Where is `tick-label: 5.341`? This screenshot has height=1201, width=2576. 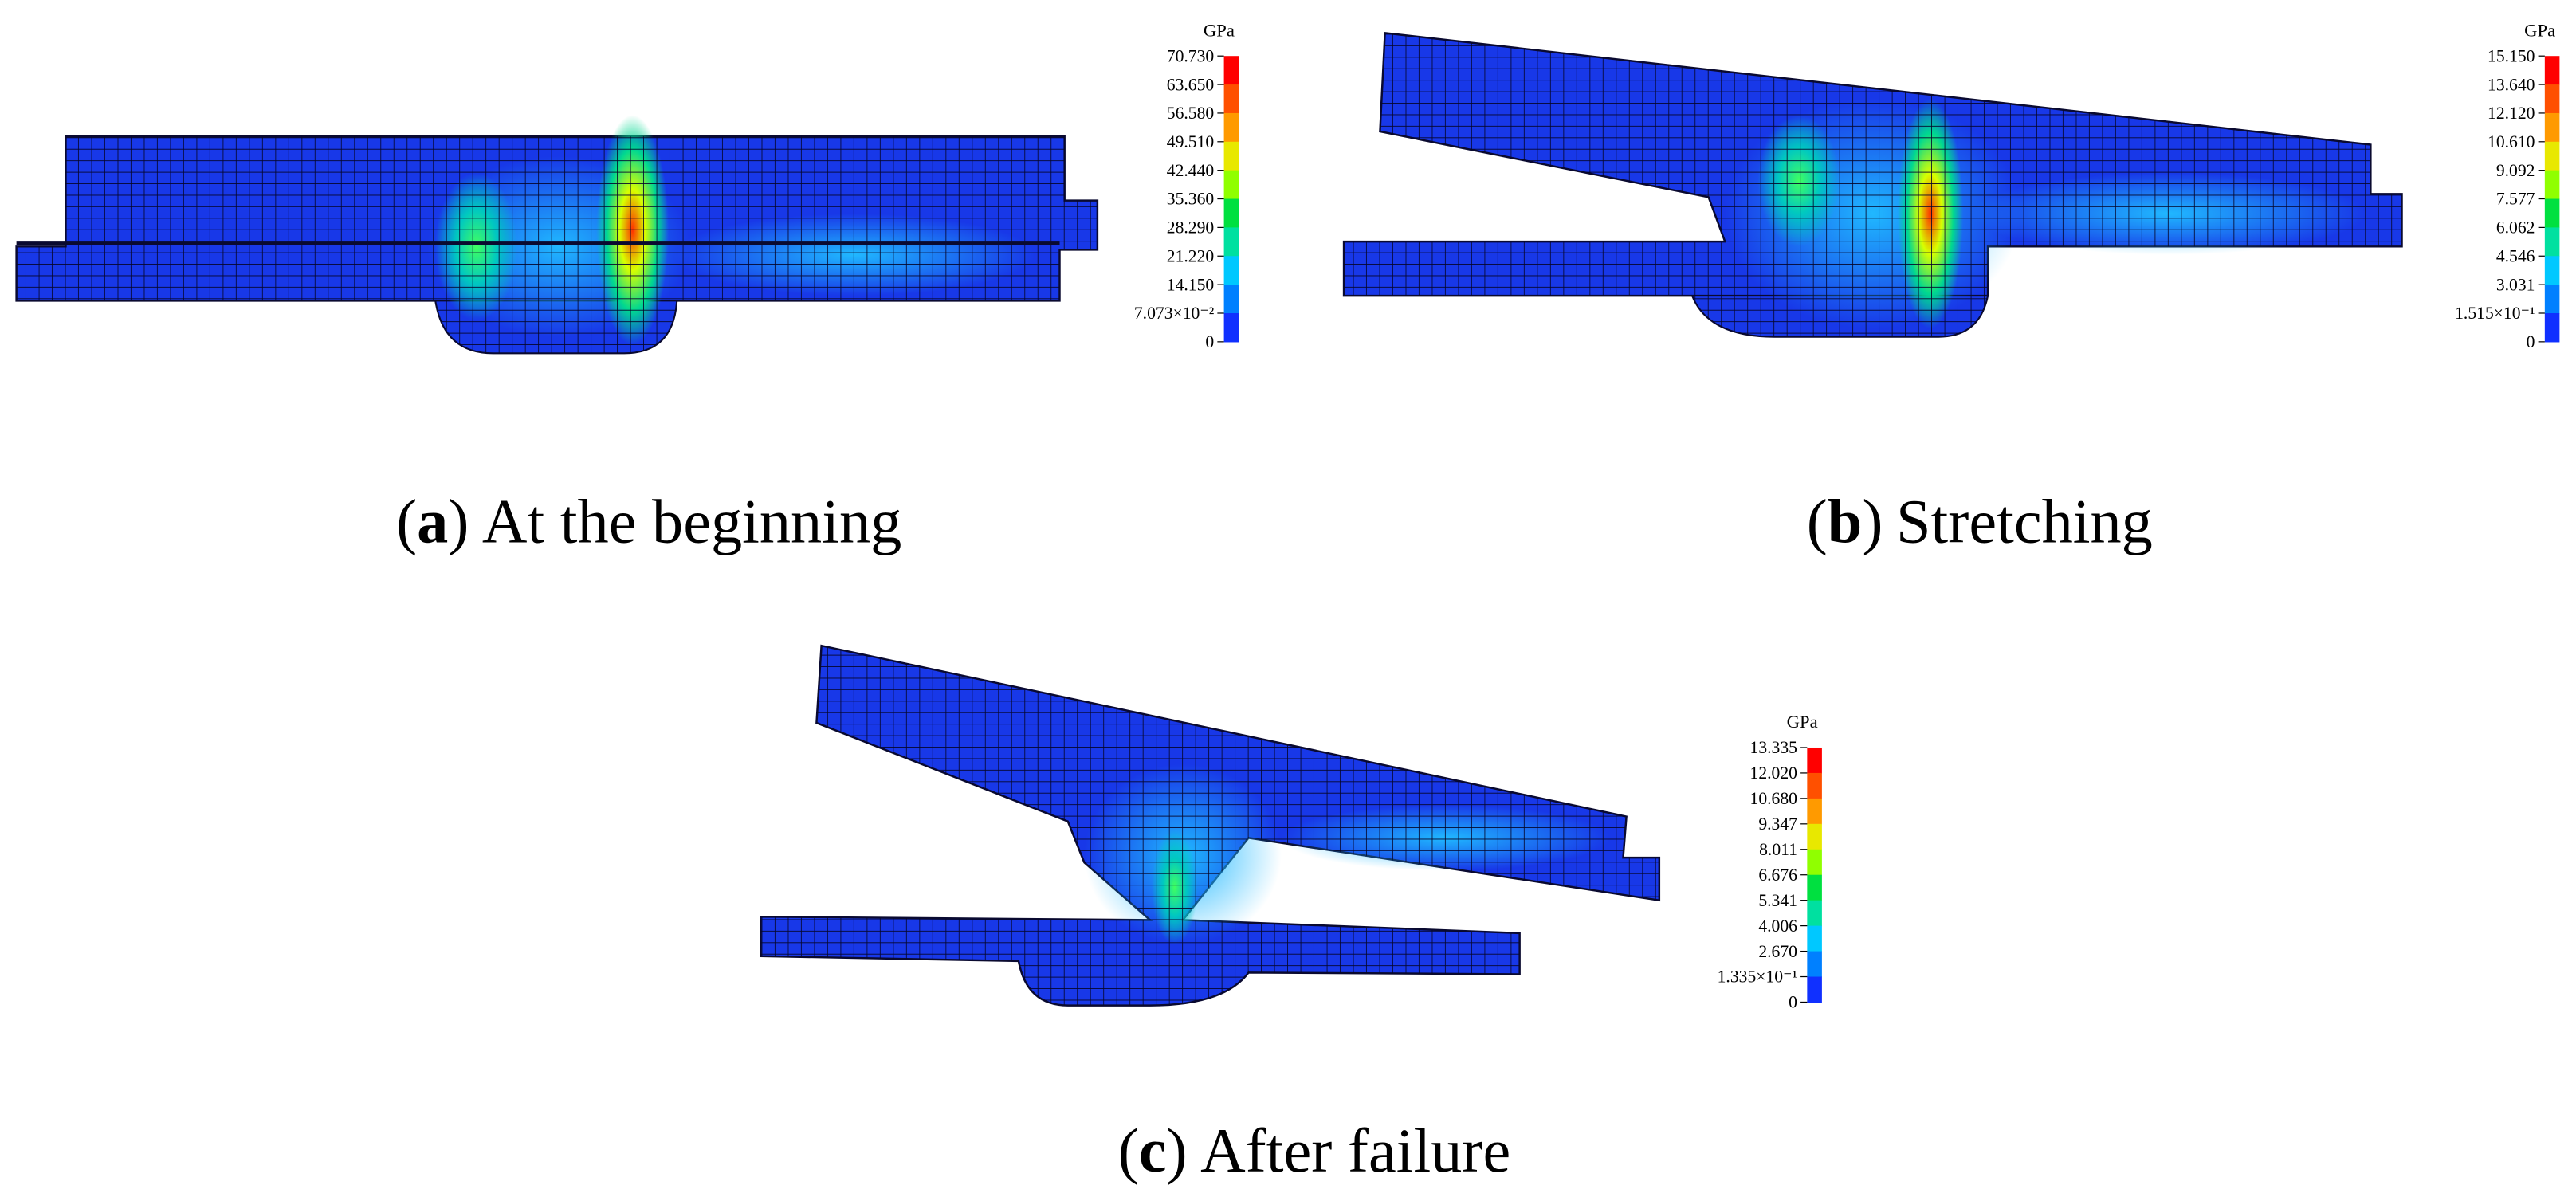
tick-label: 5.341 is located at coordinates (1777, 900).